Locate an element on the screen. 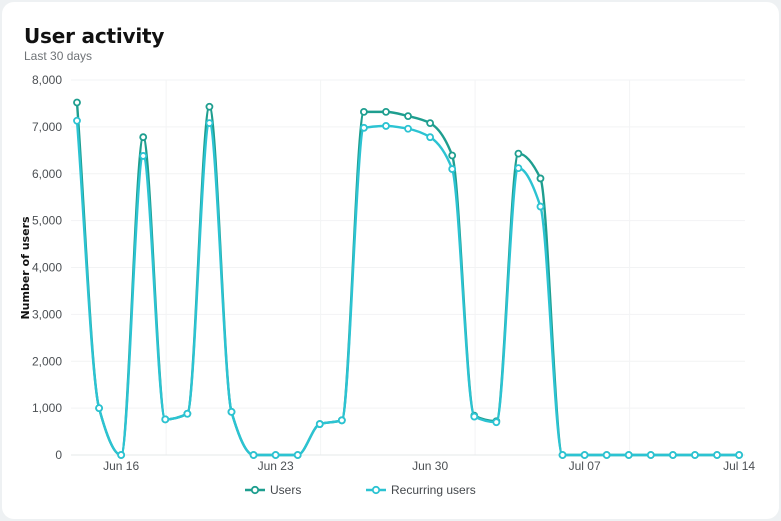  y-tick-label: 3,000 is located at coordinates (47, 314).